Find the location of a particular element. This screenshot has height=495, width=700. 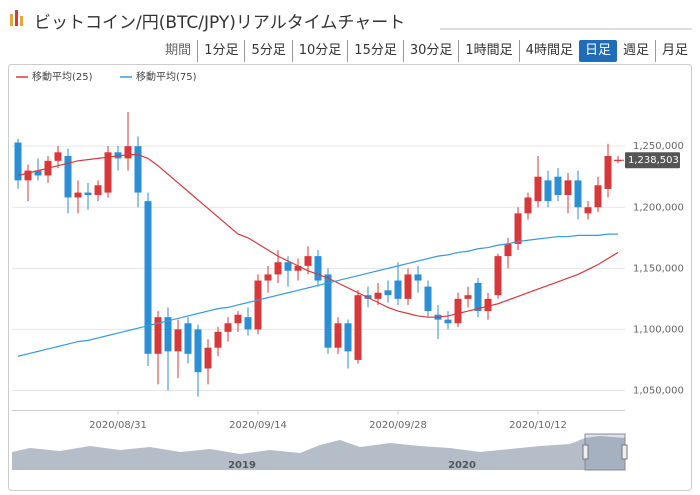

x-tick-label: 2020/08/31 is located at coordinates (118, 425).